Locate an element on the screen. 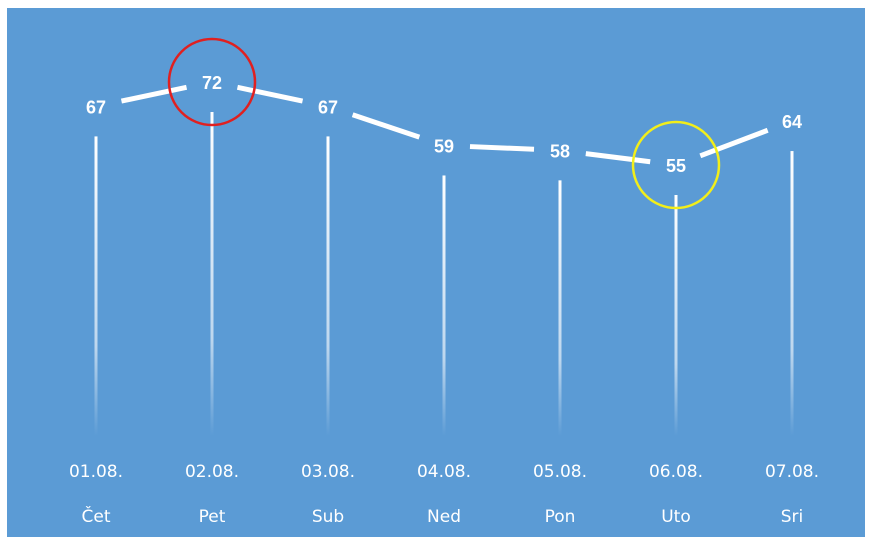 This screenshot has width=869, height=539. tick-label-date: 02.08. is located at coordinates (212, 472).